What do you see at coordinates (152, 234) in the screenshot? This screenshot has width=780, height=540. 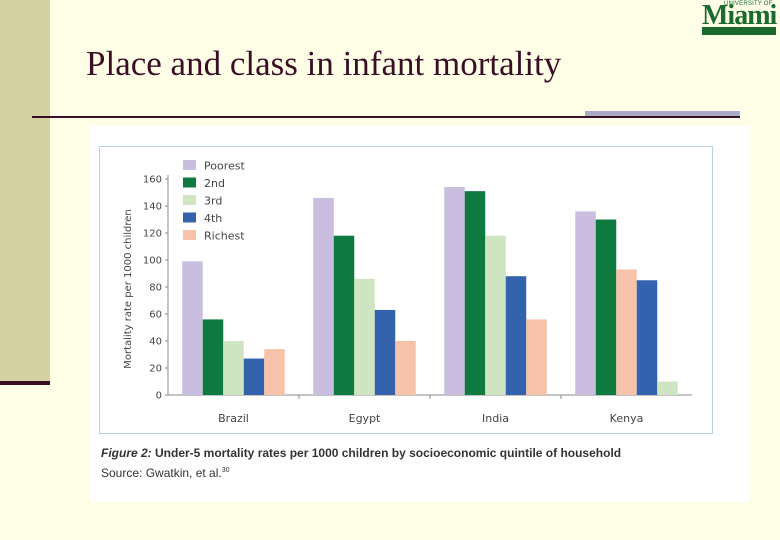 I see `y-tick-label: 120` at bounding box center [152, 234].